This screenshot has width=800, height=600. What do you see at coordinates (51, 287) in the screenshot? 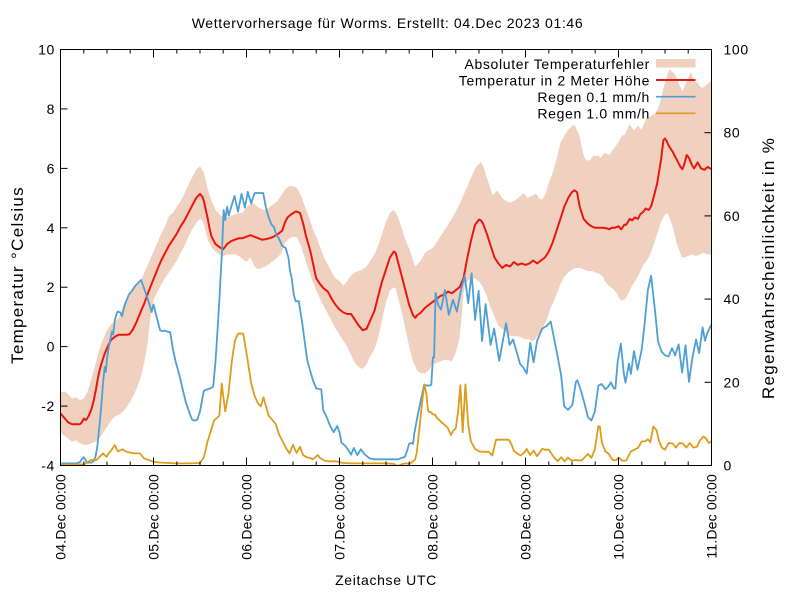
I see `svg-text: 2` at bounding box center [51, 287].